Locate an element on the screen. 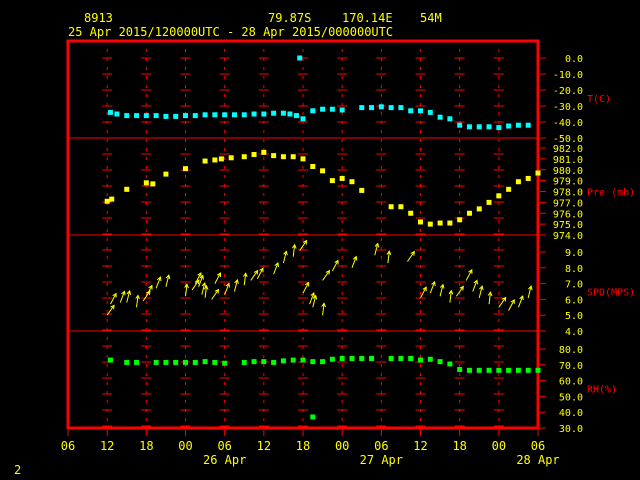  y-tick-label: 40.0 is located at coordinates (571, 413).